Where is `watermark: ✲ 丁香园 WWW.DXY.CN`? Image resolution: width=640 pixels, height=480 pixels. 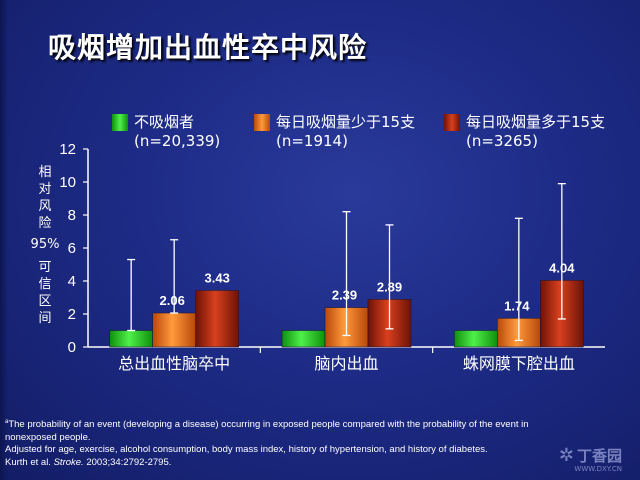 watermark: ✲ 丁香园 WWW.DXY.CN is located at coordinates (590, 459).